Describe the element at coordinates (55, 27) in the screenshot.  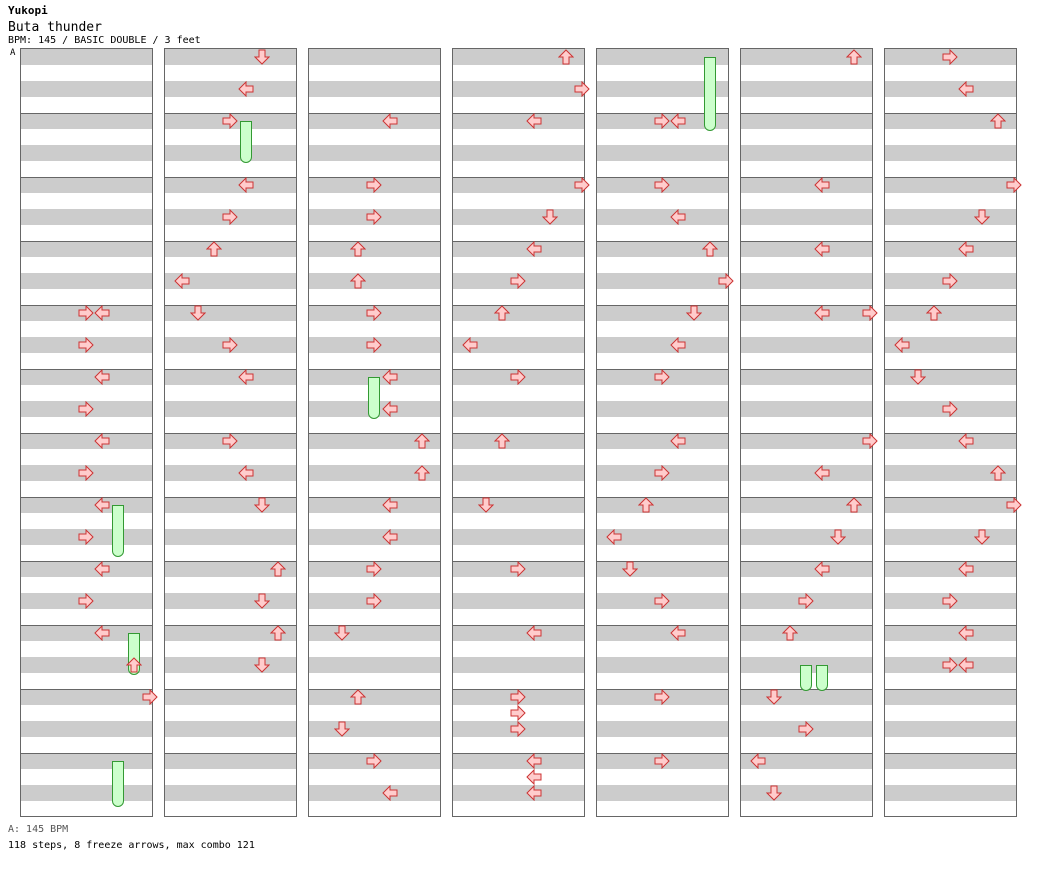
I see `song-title: Buta thunder` at that location.